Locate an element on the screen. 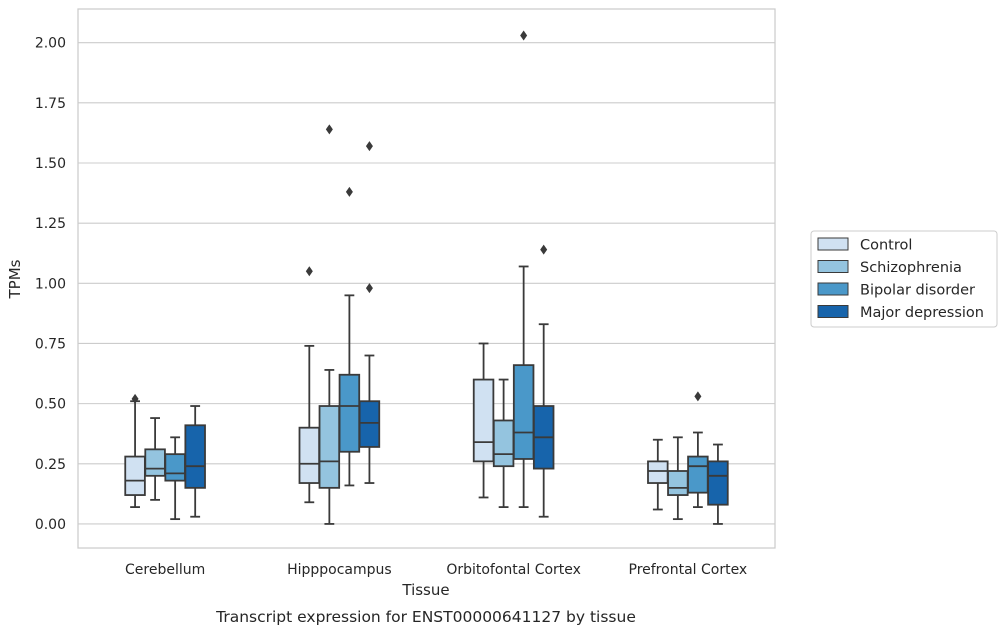 The height and width of the screenshot is (634, 1007). x-tick-label: Cerebellum is located at coordinates (165, 570).